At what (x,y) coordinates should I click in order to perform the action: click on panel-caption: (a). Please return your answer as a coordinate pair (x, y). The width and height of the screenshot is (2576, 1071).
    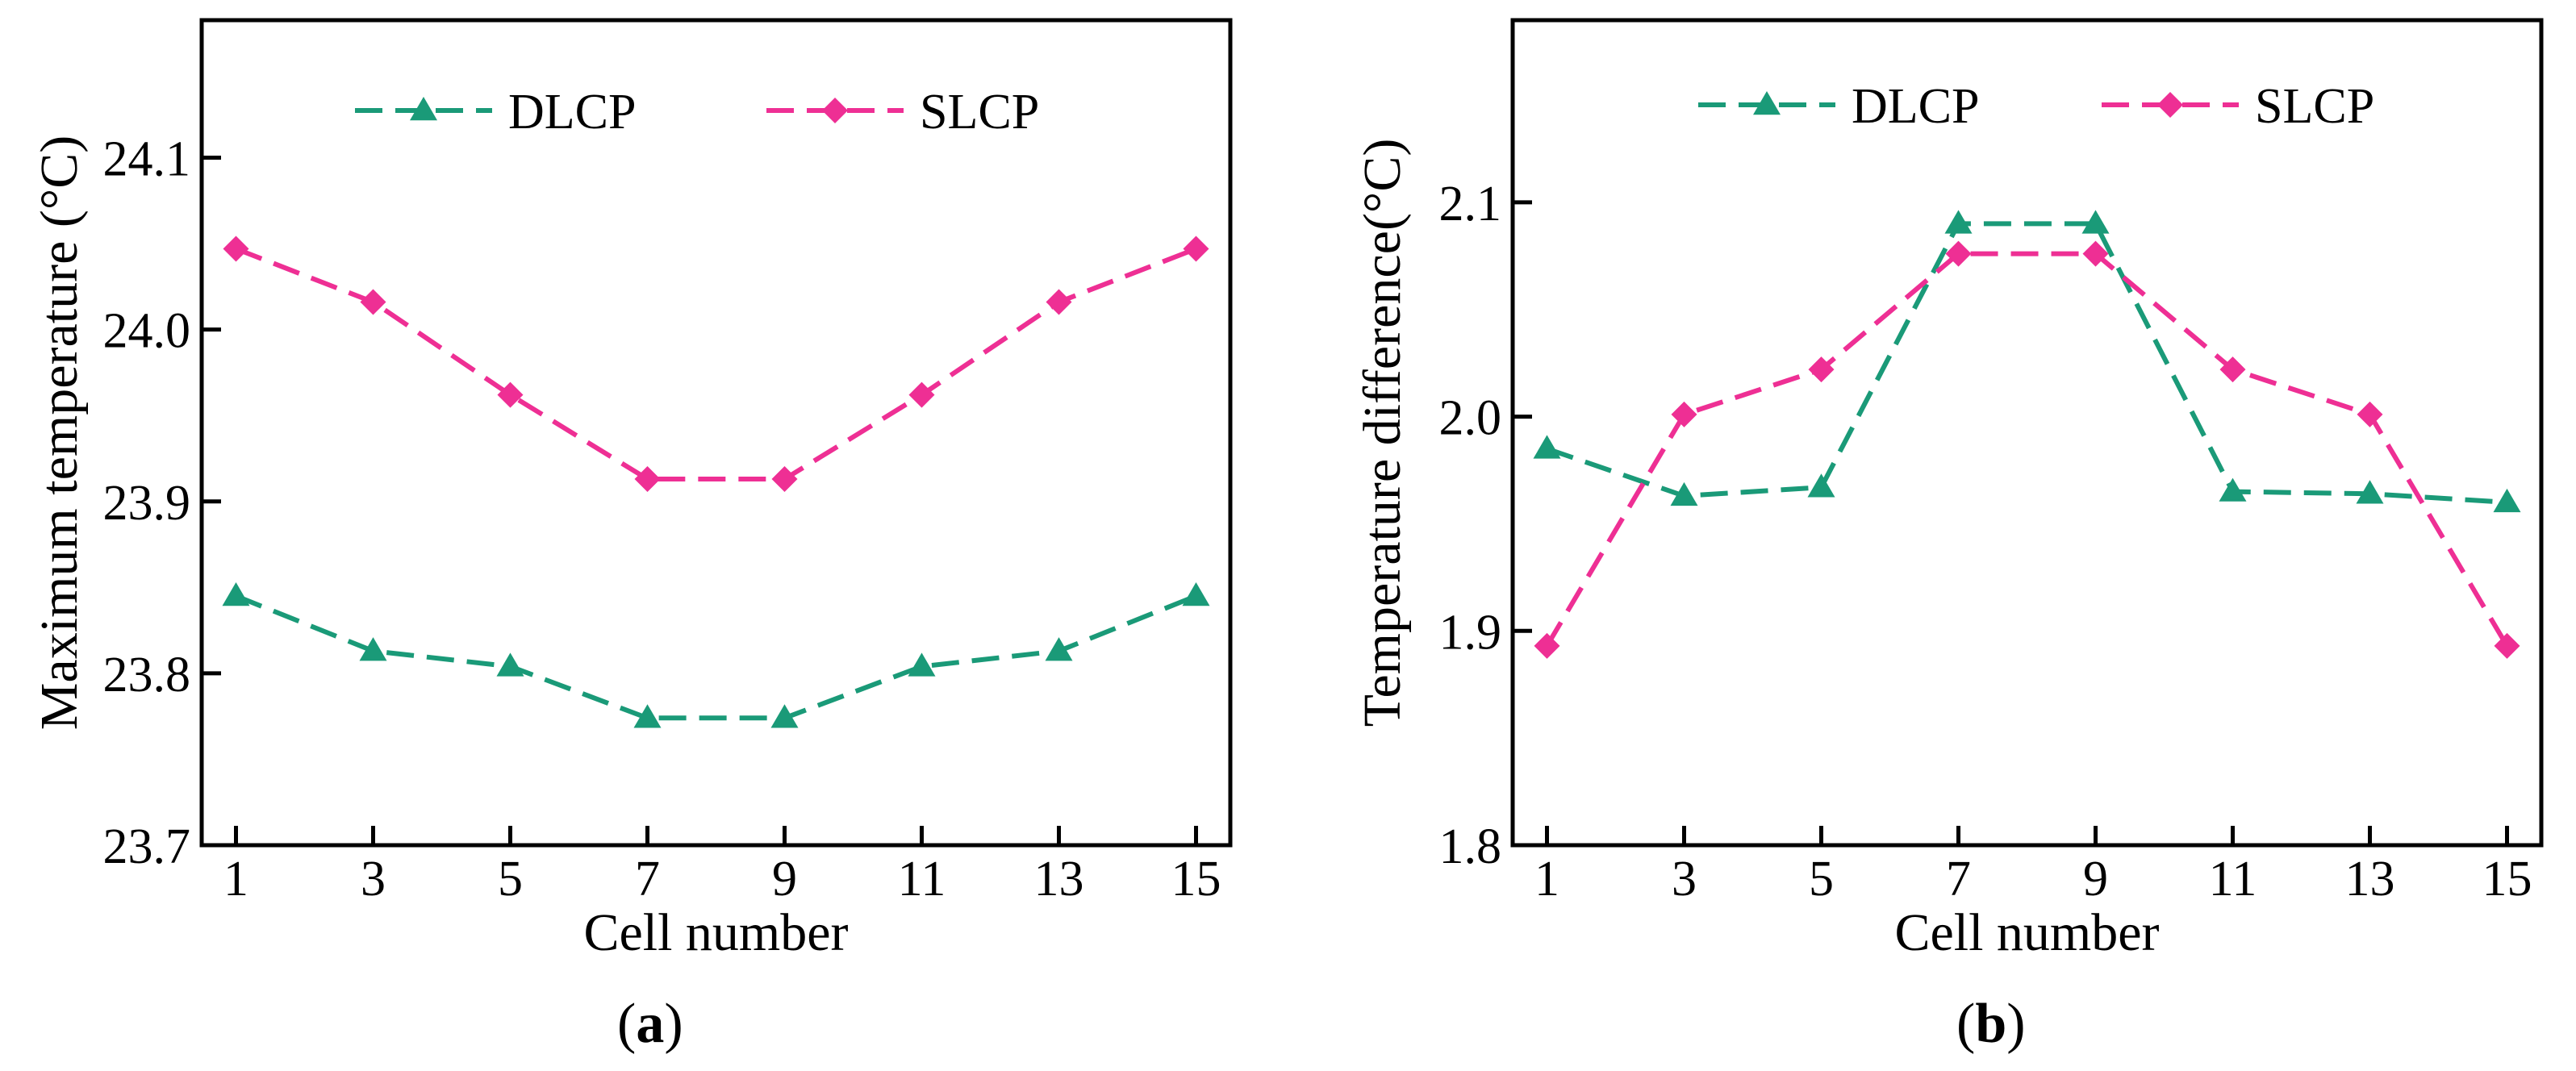
    Looking at the image, I should click on (650, 1024).